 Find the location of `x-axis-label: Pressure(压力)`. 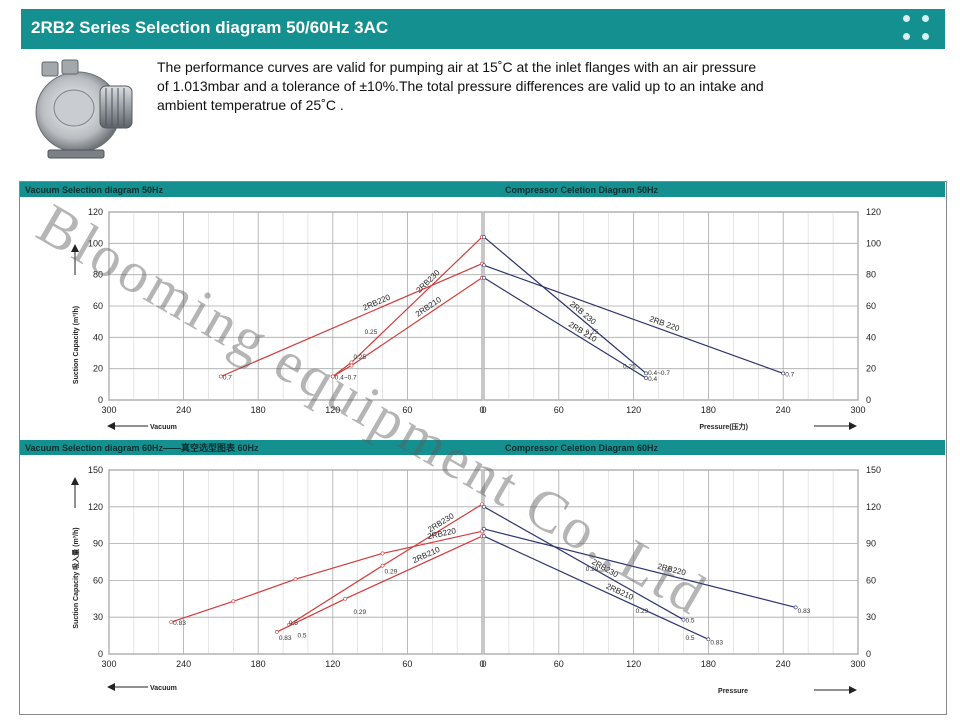

x-axis-label: Pressure(压力) is located at coordinates (723, 426).